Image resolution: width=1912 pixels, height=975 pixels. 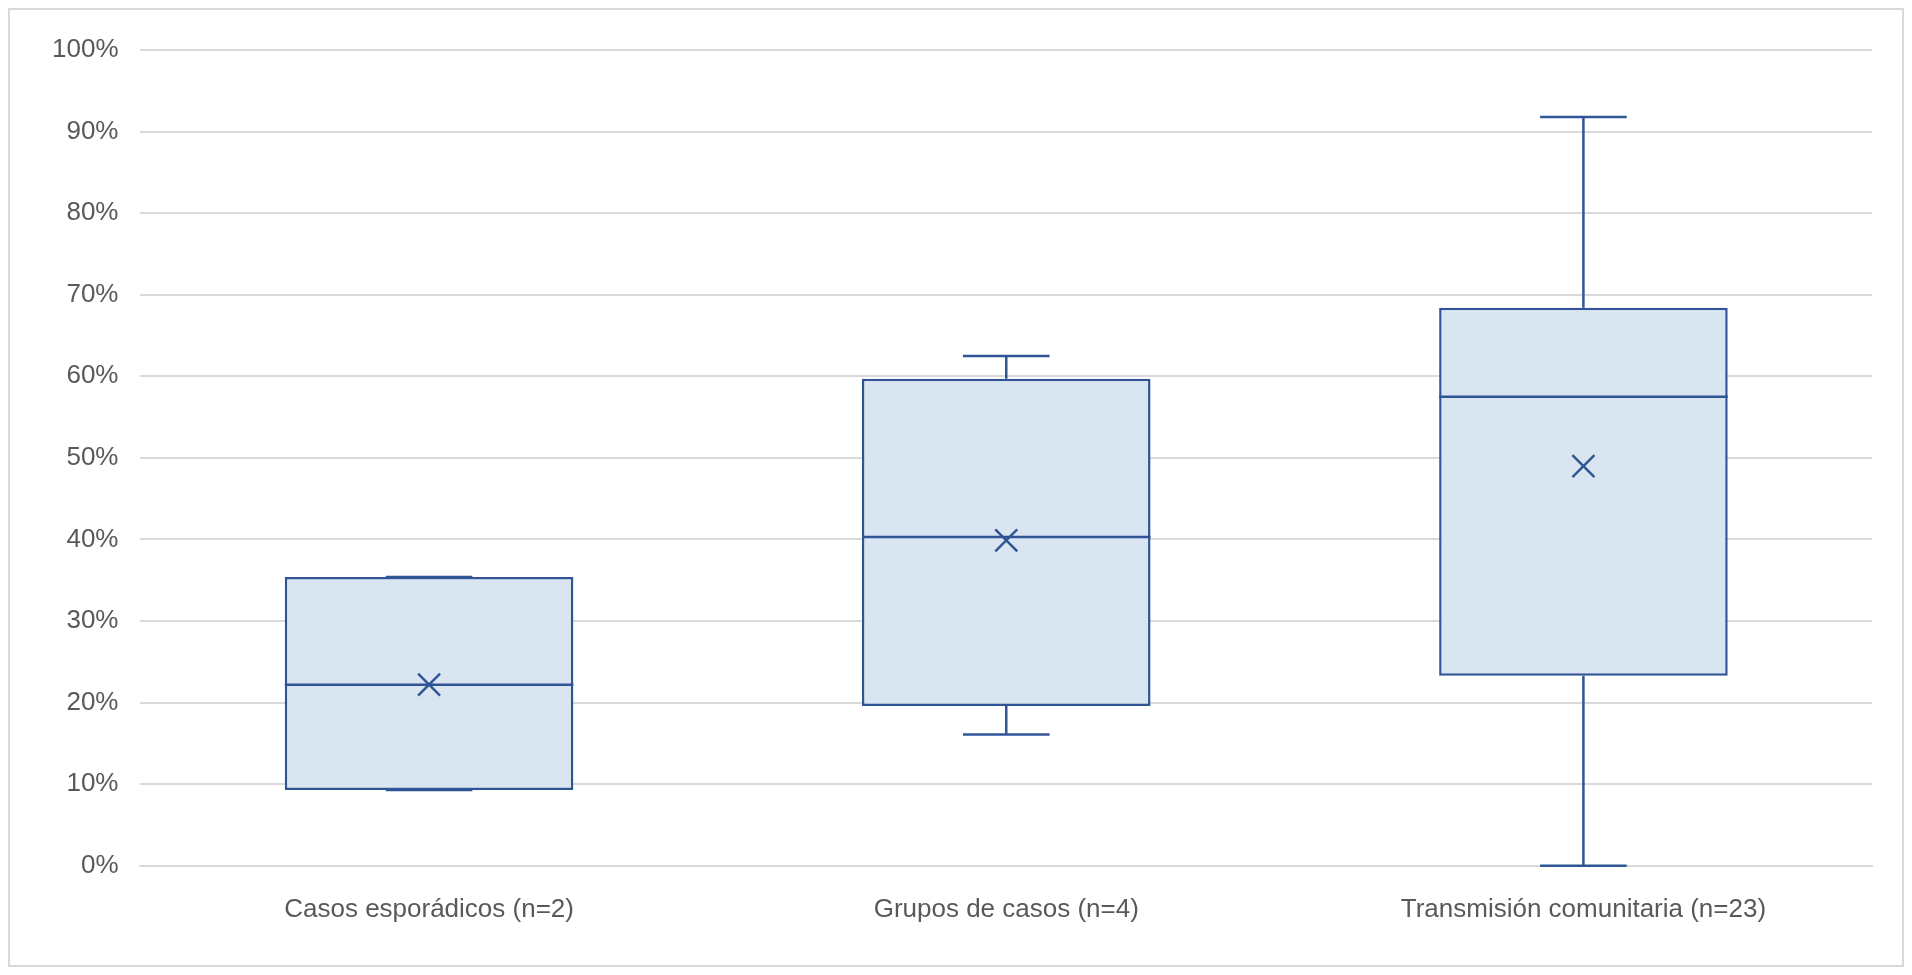 I want to click on y-tick-label: 70%, so click(x=92, y=292).